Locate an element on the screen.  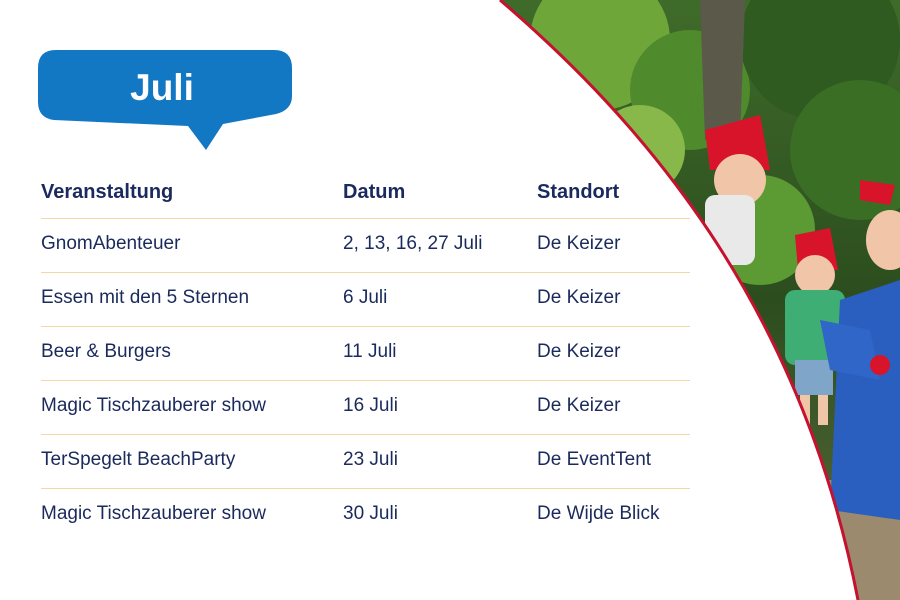
event-date: 6 Juli is located at coordinates (365, 297).